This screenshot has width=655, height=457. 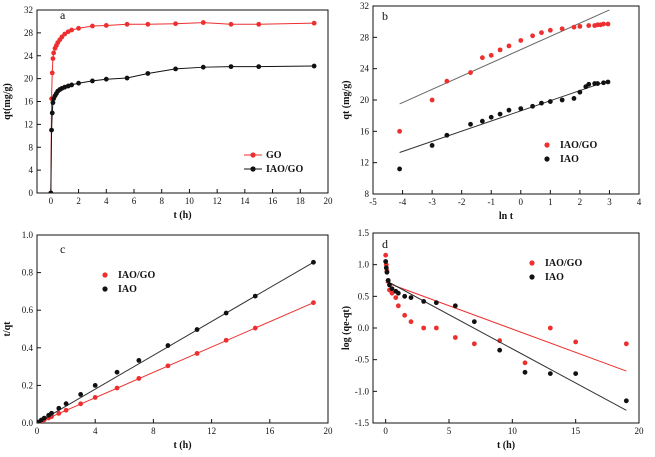 I want to click on panel-b-xtick-8: 3, so click(x=609, y=202).